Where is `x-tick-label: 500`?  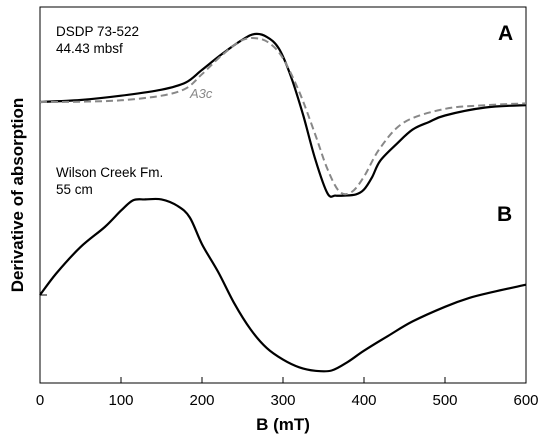 x-tick-label: 500 is located at coordinates (444, 400).